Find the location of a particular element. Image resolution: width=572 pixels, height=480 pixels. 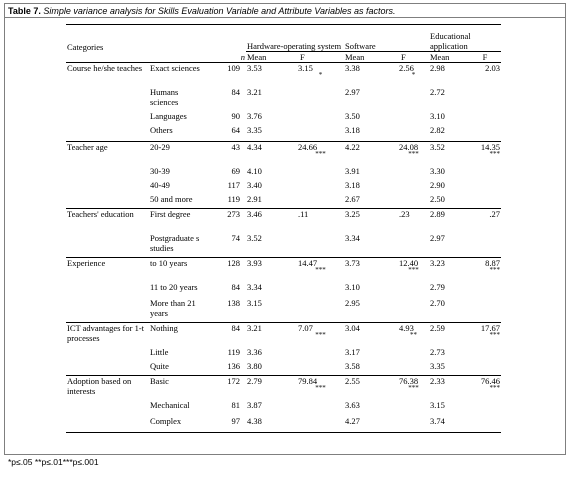

mean-software-cell: 3.73 is located at coordinates (365, 269).